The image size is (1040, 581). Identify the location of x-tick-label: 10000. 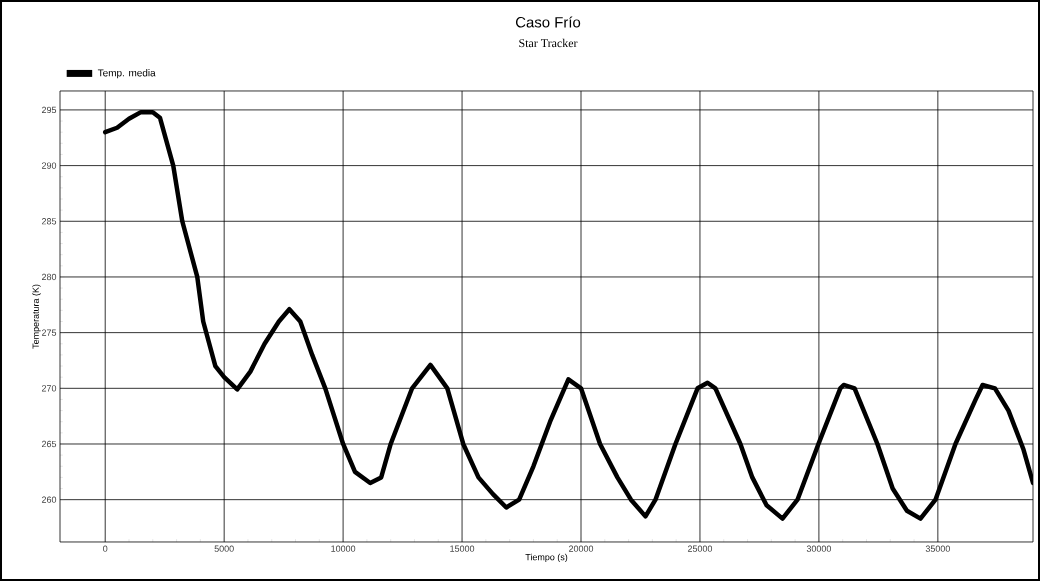
(343, 548).